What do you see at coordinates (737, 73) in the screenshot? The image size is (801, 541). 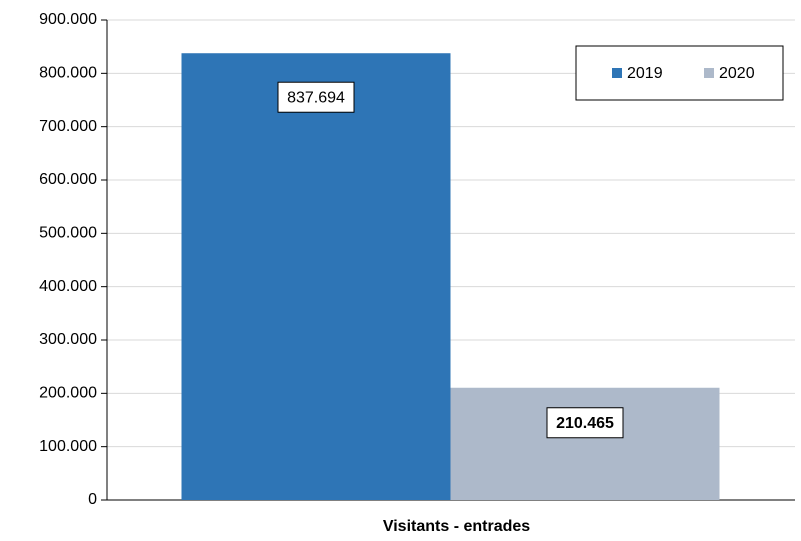 I see `legend-label: 2020` at bounding box center [737, 73].